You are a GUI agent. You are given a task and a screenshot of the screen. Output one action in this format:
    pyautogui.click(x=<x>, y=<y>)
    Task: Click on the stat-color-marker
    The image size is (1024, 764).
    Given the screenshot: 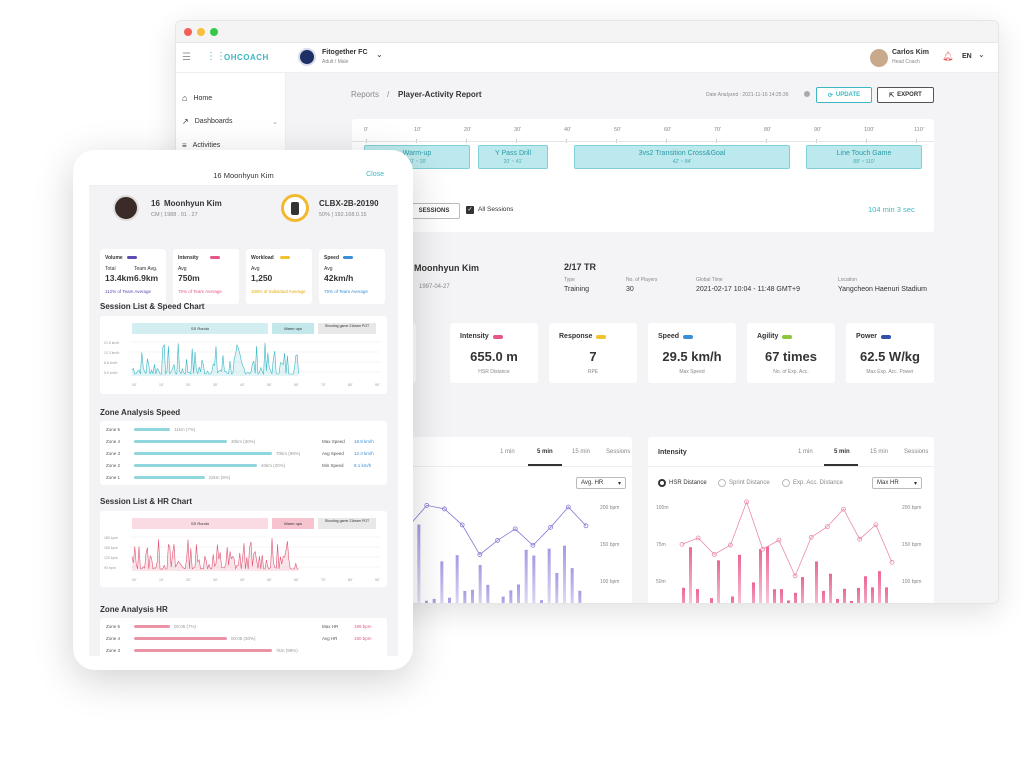 What is the action you would take?
    pyautogui.click(x=497, y=336)
    